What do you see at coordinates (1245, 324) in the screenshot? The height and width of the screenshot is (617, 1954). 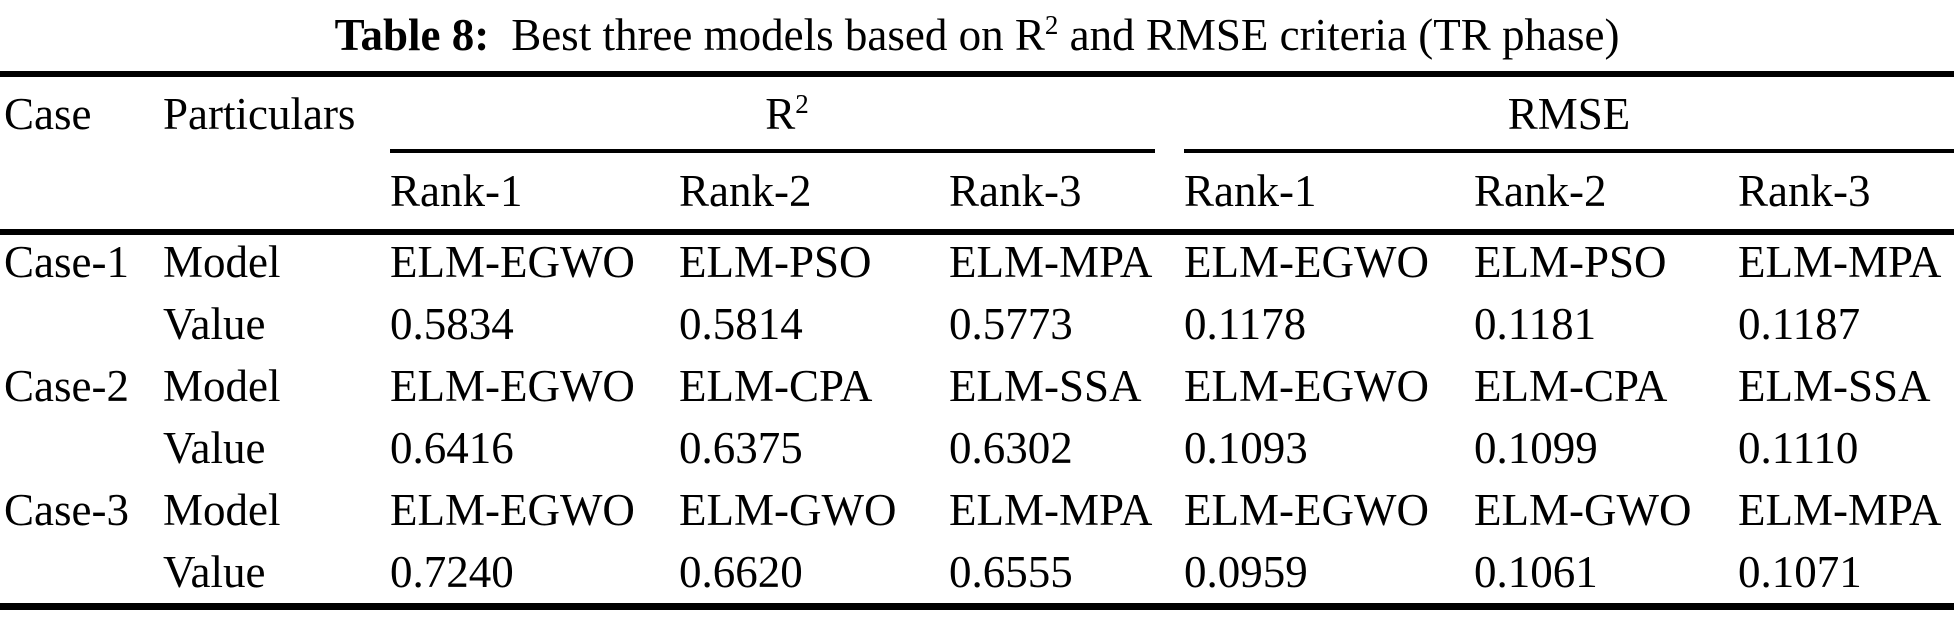 I see `value-cell: 0.1178` at bounding box center [1245, 324].